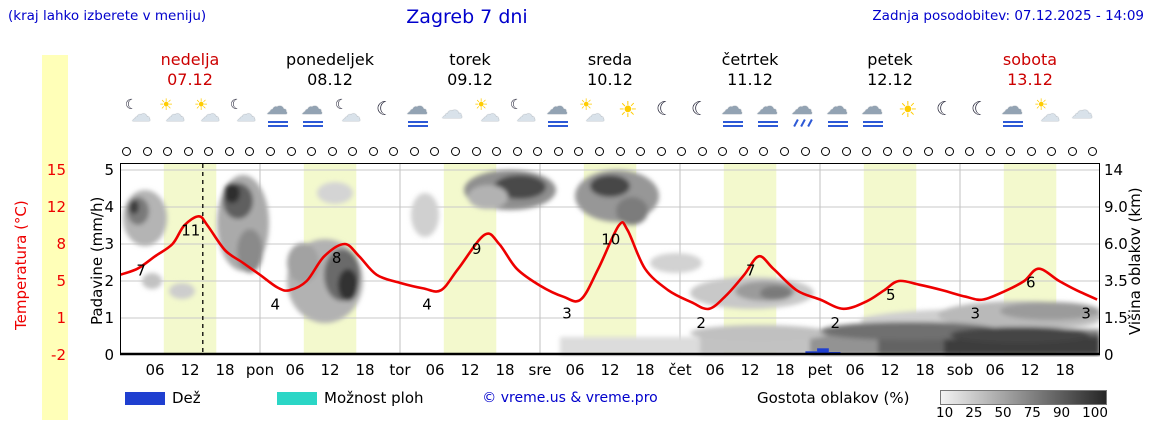 This screenshot has width=1152, height=443. What do you see at coordinates (890, 118) in the screenshot?
I see `day-icons: ☁ ☁ ☀ ☾` at bounding box center [890, 118].